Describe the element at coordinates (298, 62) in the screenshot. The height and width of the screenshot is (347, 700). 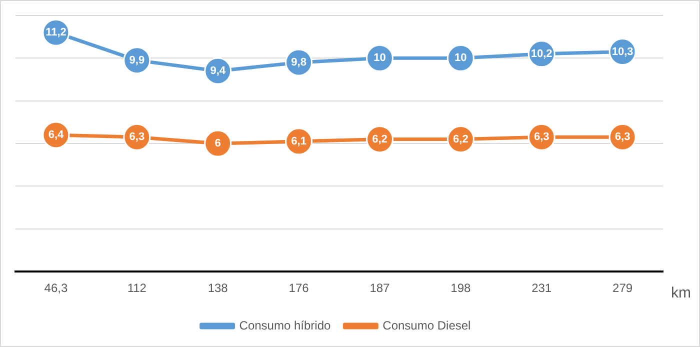
I see `data-label: 9,8` at that location.